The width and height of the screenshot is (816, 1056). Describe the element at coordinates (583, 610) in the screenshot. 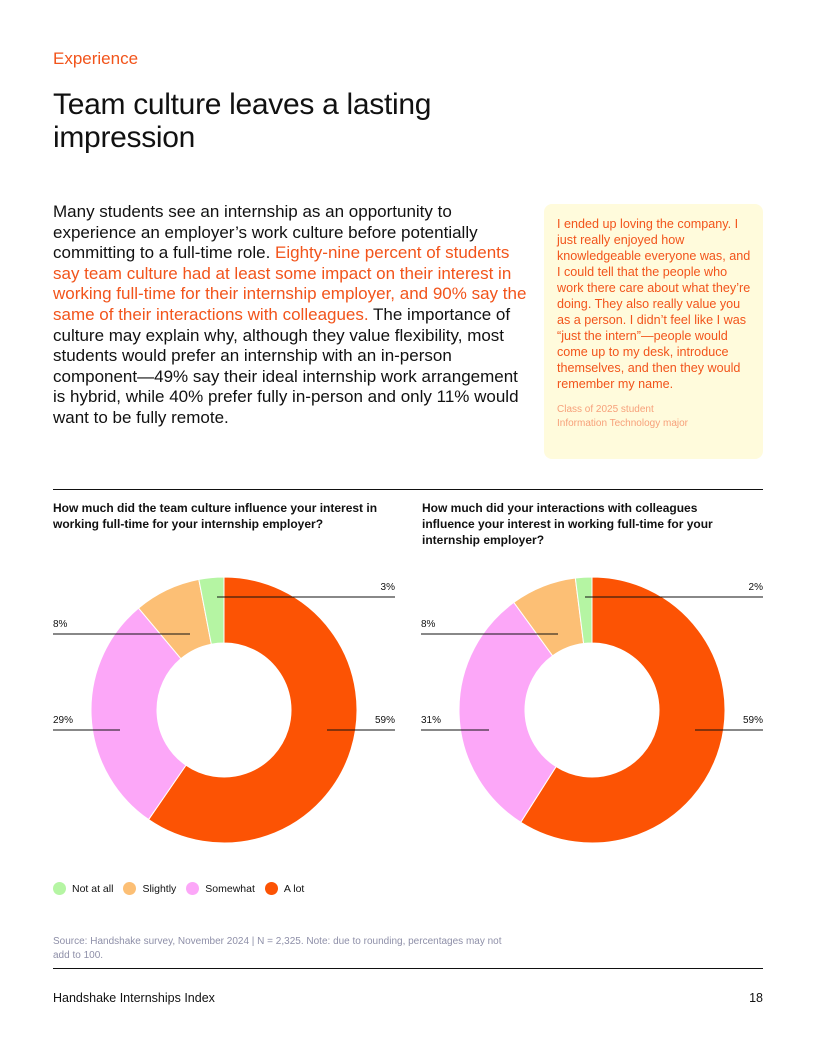

I see `chart2-slice-not-at-all` at that location.